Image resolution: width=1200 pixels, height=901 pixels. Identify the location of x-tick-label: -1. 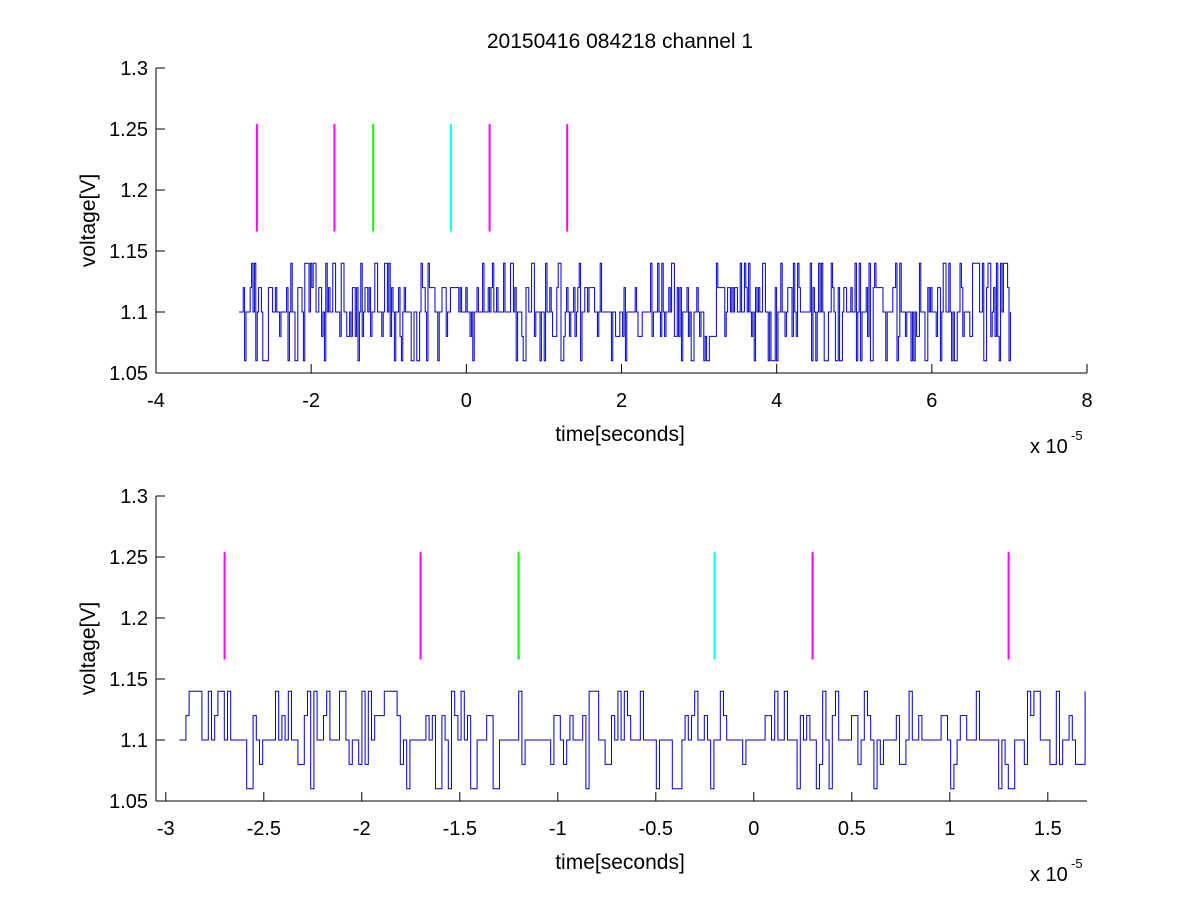
(558, 829).